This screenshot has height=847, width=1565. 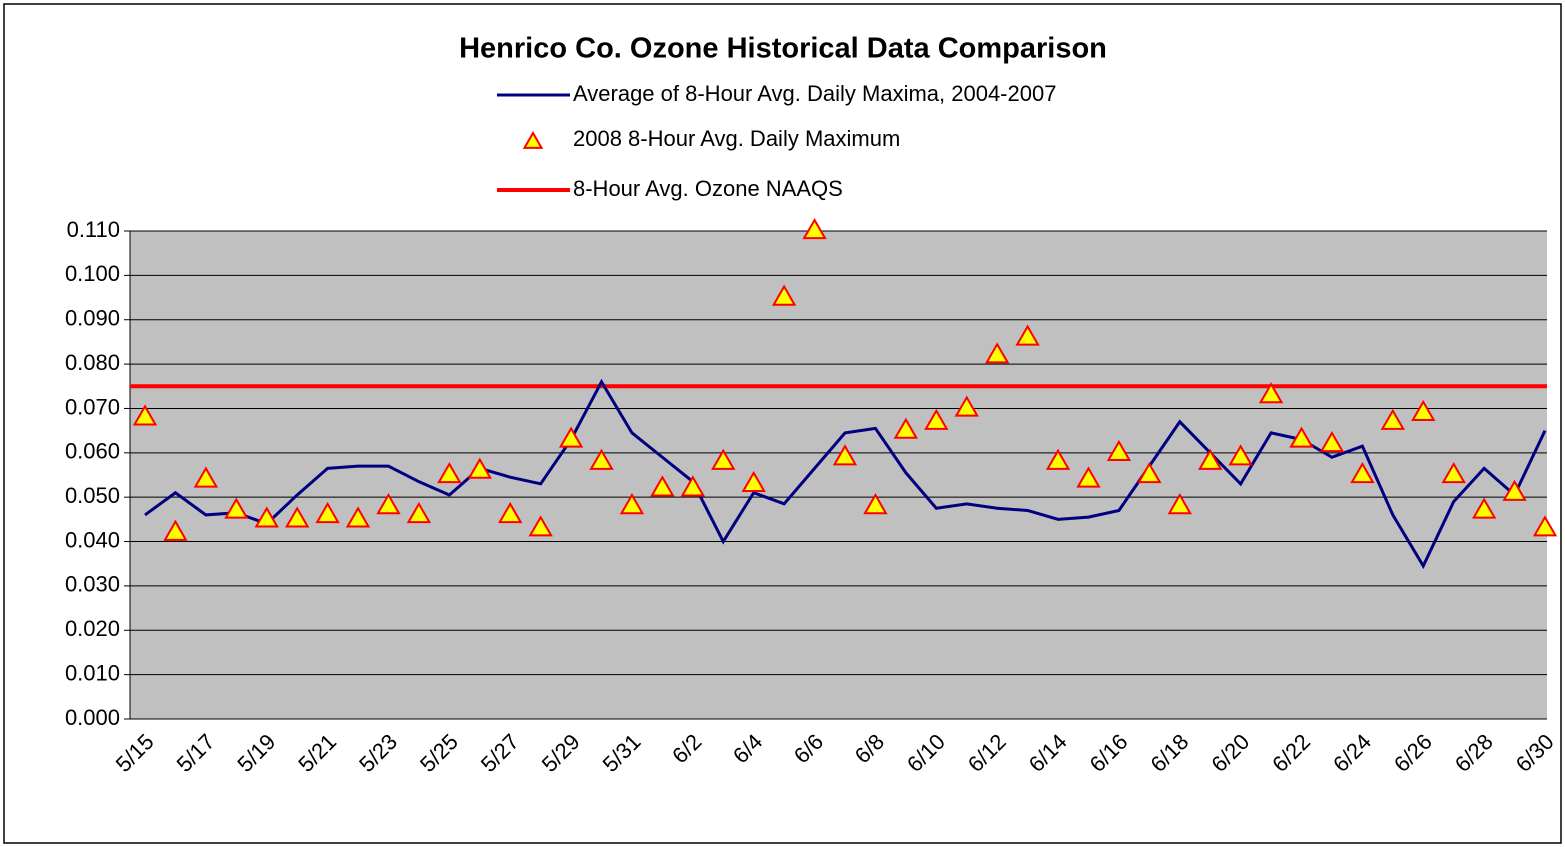 I want to click on legend-marker, so click(x=533, y=139).